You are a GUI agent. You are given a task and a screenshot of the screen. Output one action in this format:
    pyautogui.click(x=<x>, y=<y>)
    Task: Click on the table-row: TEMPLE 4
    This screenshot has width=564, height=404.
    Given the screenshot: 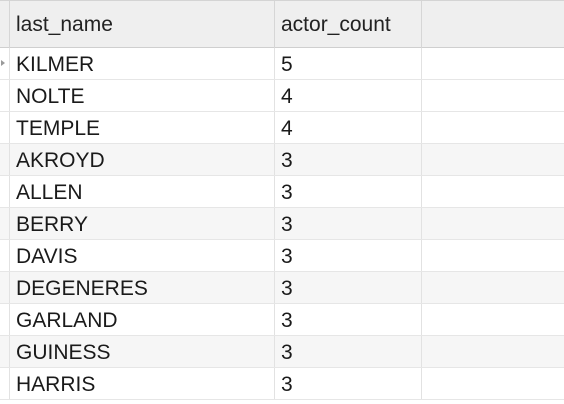 What is the action you would take?
    pyautogui.click(x=282, y=128)
    